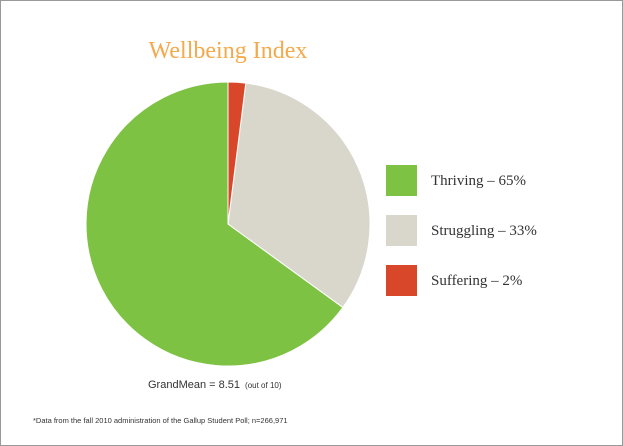 This screenshot has height=446, width=623. I want to click on legend-label: Suffering – 2%, so click(476, 281).